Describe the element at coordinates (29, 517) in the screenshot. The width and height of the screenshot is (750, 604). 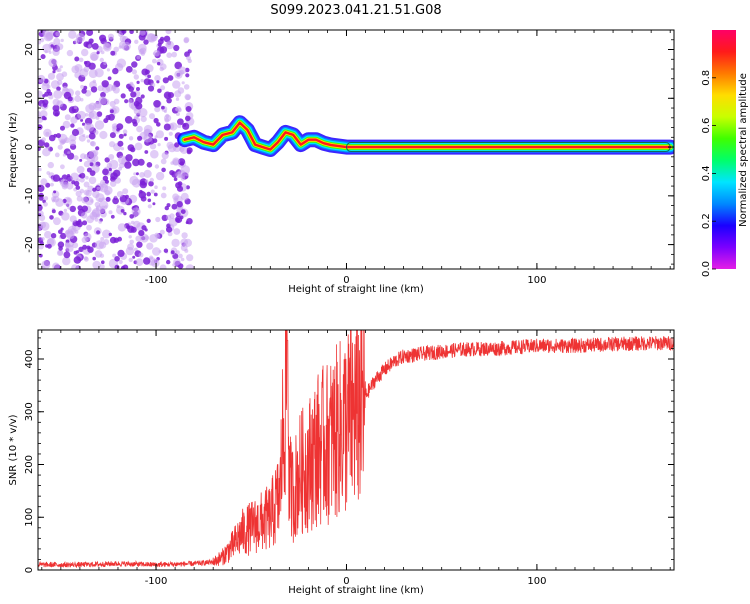
I see `snr-y-tick-label: 100` at that location.